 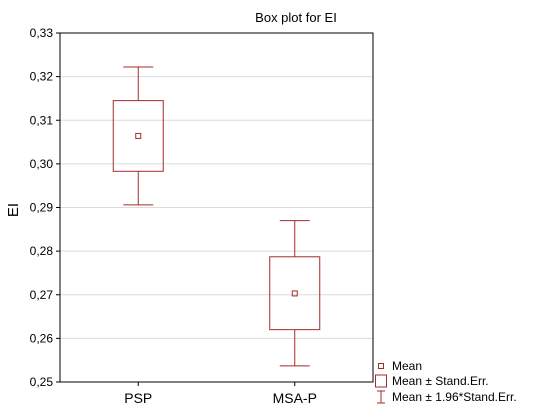 What do you see at coordinates (42, 164) in the screenshot?
I see `y-tick-label: 0,30` at bounding box center [42, 164].